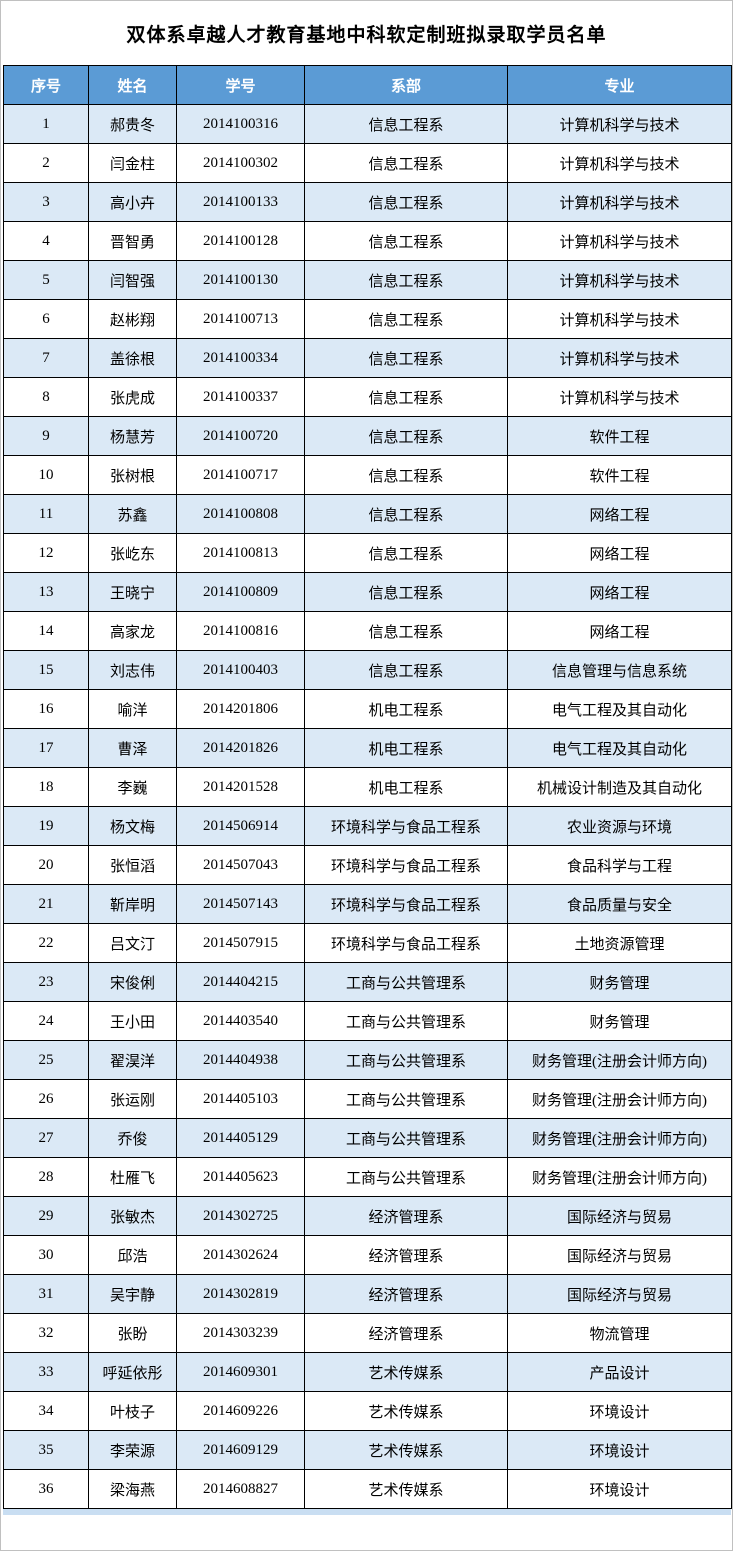 This screenshot has width=733, height=1551. I want to click on cell-student-id: 2014302819, so click(240, 1294).